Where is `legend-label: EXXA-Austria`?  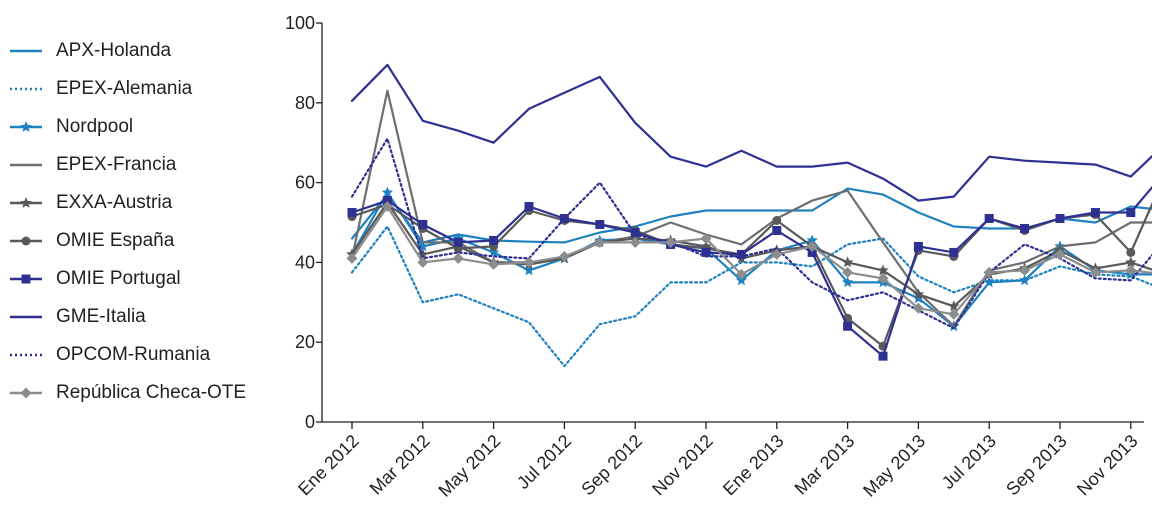 legend-label: EXXA-Austria is located at coordinates (114, 202).